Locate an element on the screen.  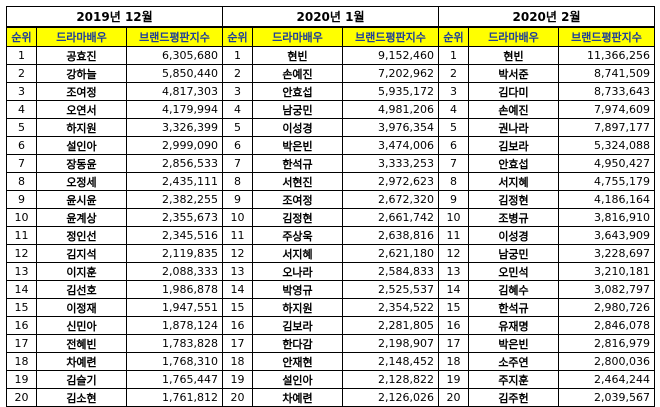
table-row: 13 이지훈 2,088,333 is located at coordinates (115, 271).